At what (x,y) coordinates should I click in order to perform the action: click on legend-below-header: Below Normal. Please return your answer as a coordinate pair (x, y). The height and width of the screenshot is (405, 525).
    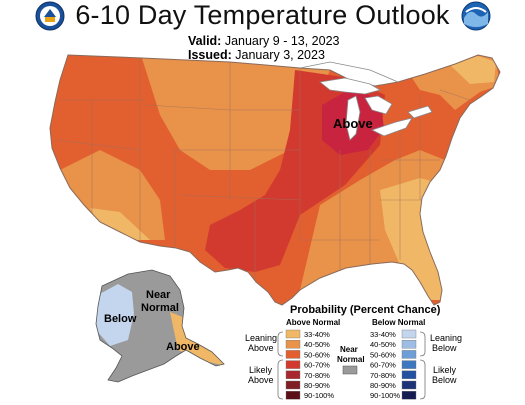
    Looking at the image, I should click on (398, 322).